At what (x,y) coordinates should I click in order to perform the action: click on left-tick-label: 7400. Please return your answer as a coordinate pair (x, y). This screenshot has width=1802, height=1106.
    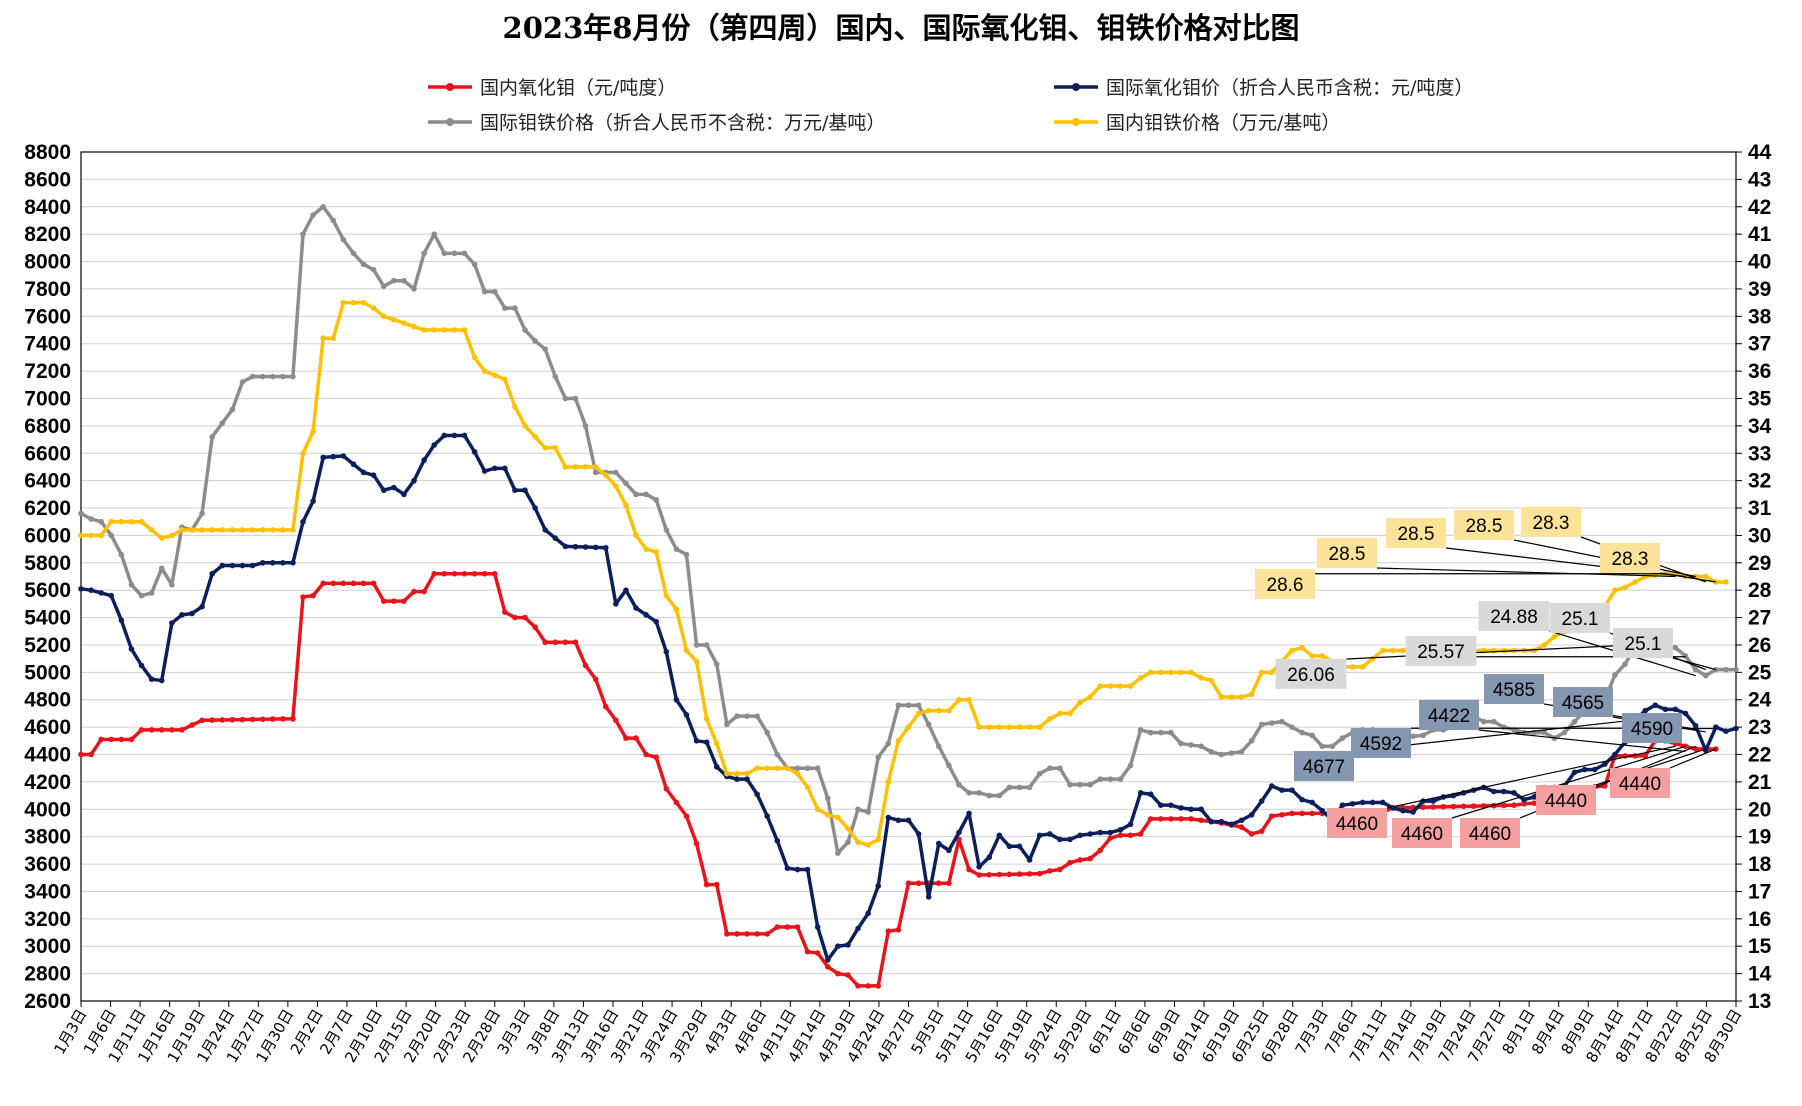
    Looking at the image, I should click on (47, 344).